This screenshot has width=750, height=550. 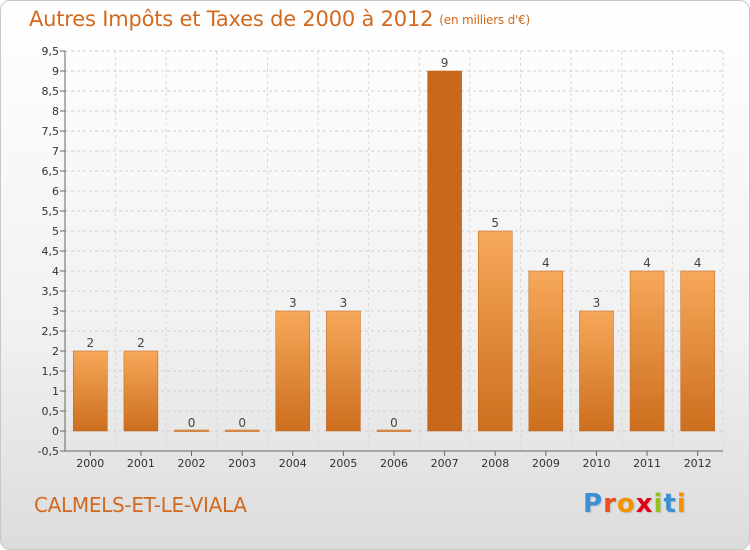 What do you see at coordinates (485, 20) in the screenshot?
I see `chart-title-unit: (en milliers d'€)` at bounding box center [485, 20].